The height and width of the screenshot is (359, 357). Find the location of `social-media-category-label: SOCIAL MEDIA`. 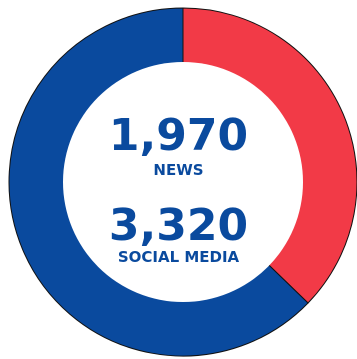

social-media-category-label: SOCIAL MEDIA is located at coordinates (178, 257).